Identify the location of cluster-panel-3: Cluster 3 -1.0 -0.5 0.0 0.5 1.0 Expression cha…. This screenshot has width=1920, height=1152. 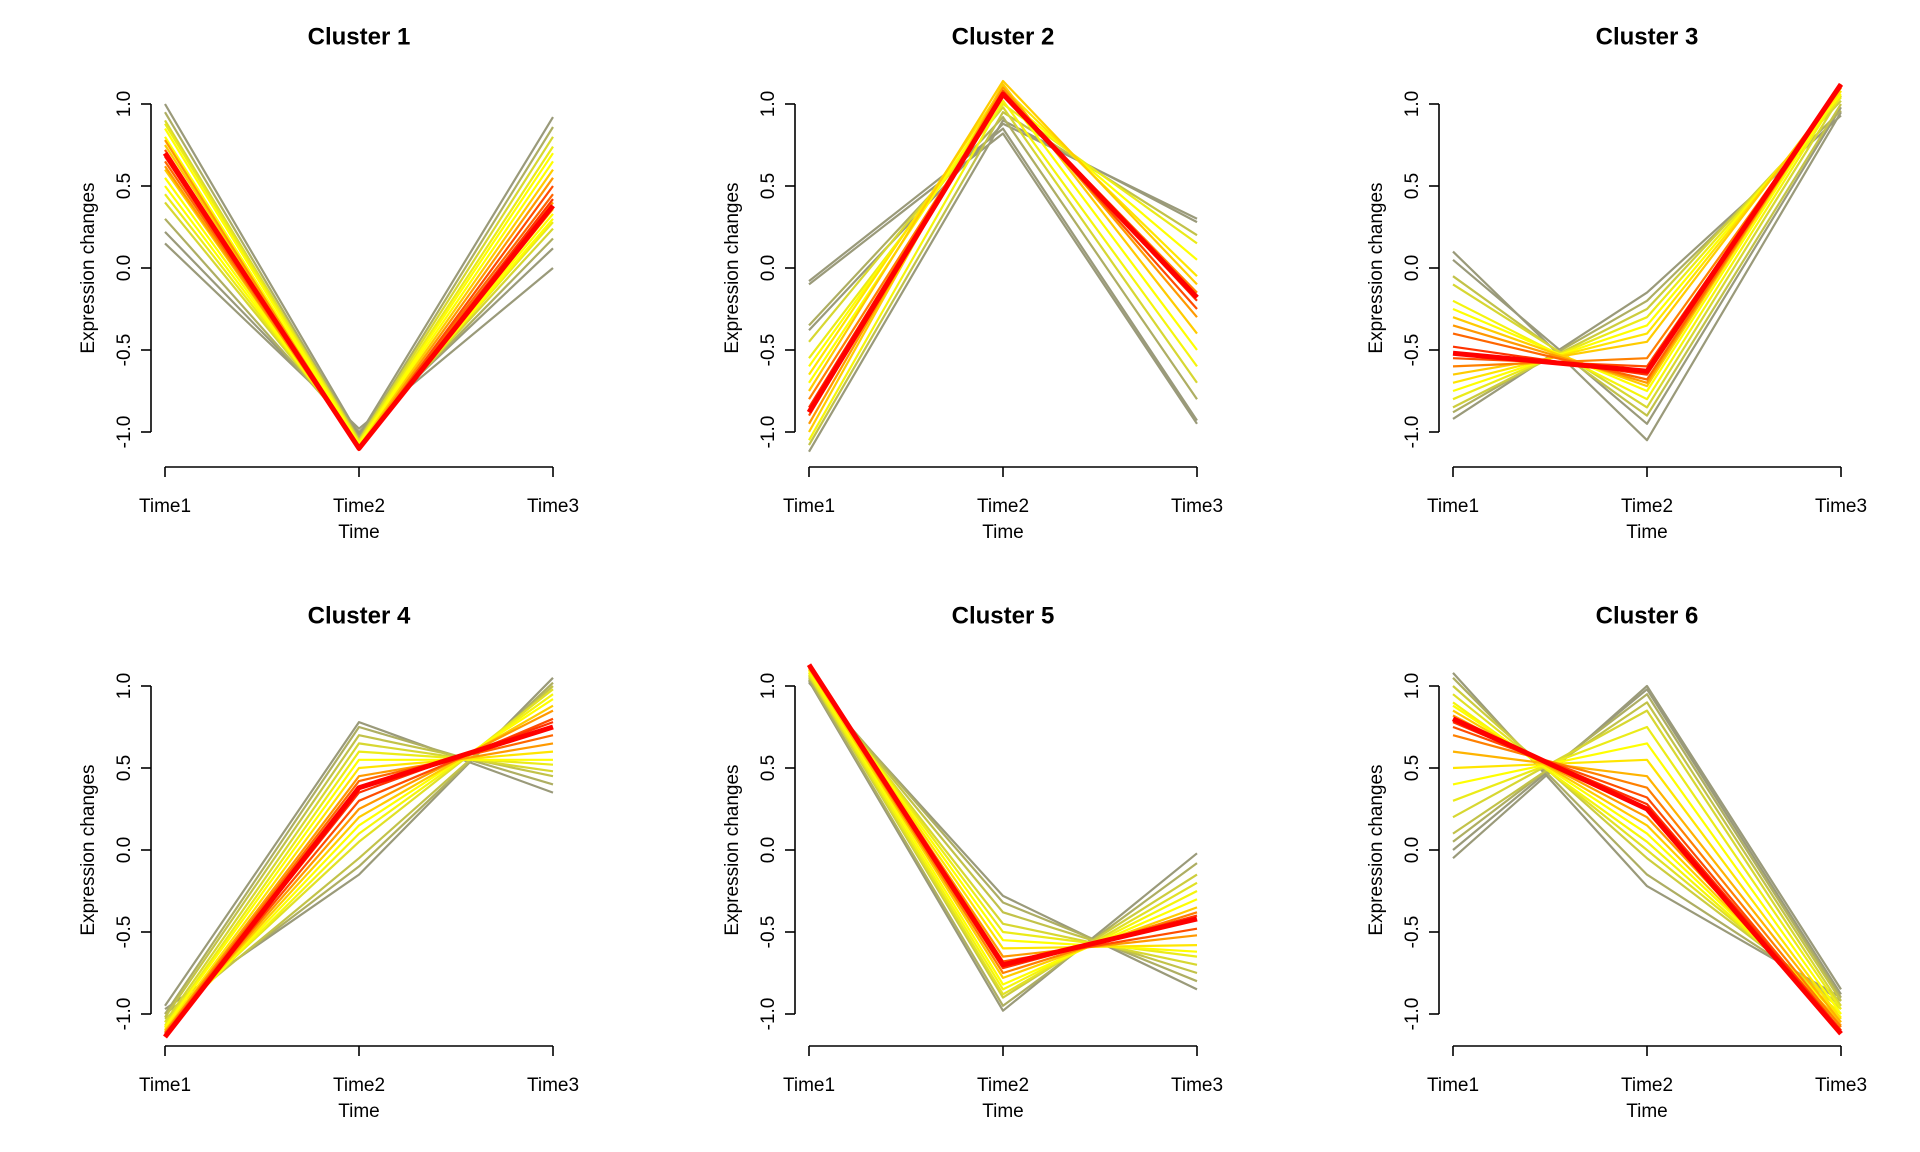
(1616, 283).